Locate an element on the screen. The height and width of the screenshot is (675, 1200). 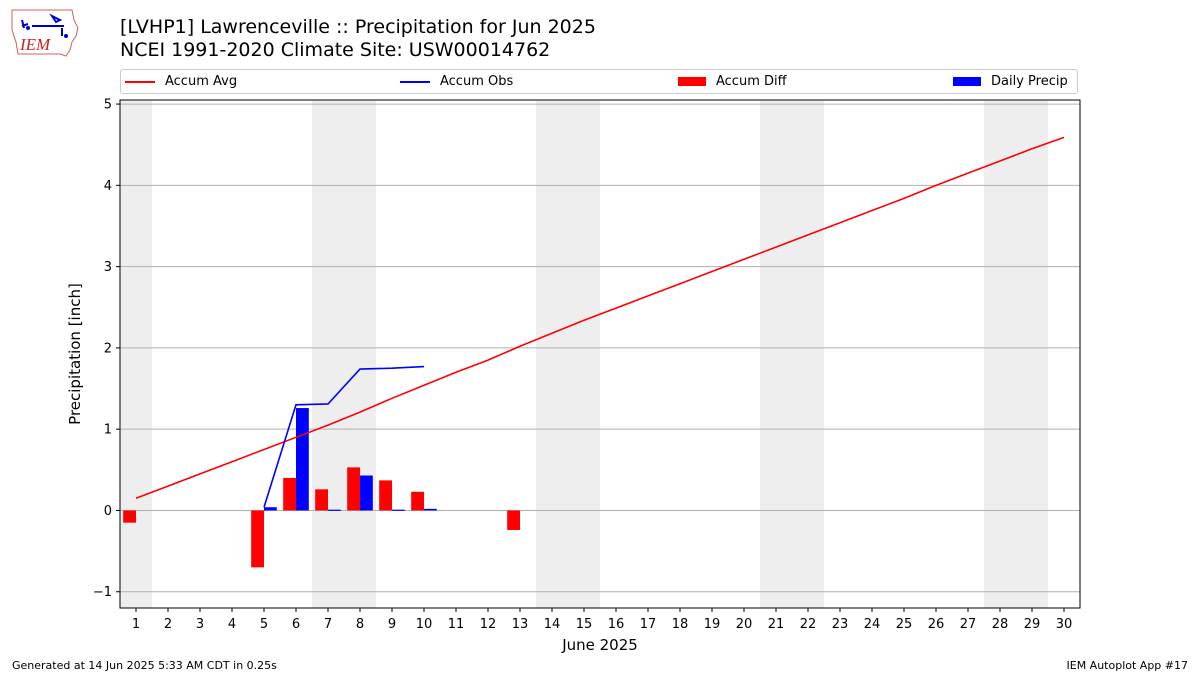
legend-swatch-accum-obs is located at coordinates (415, 81).